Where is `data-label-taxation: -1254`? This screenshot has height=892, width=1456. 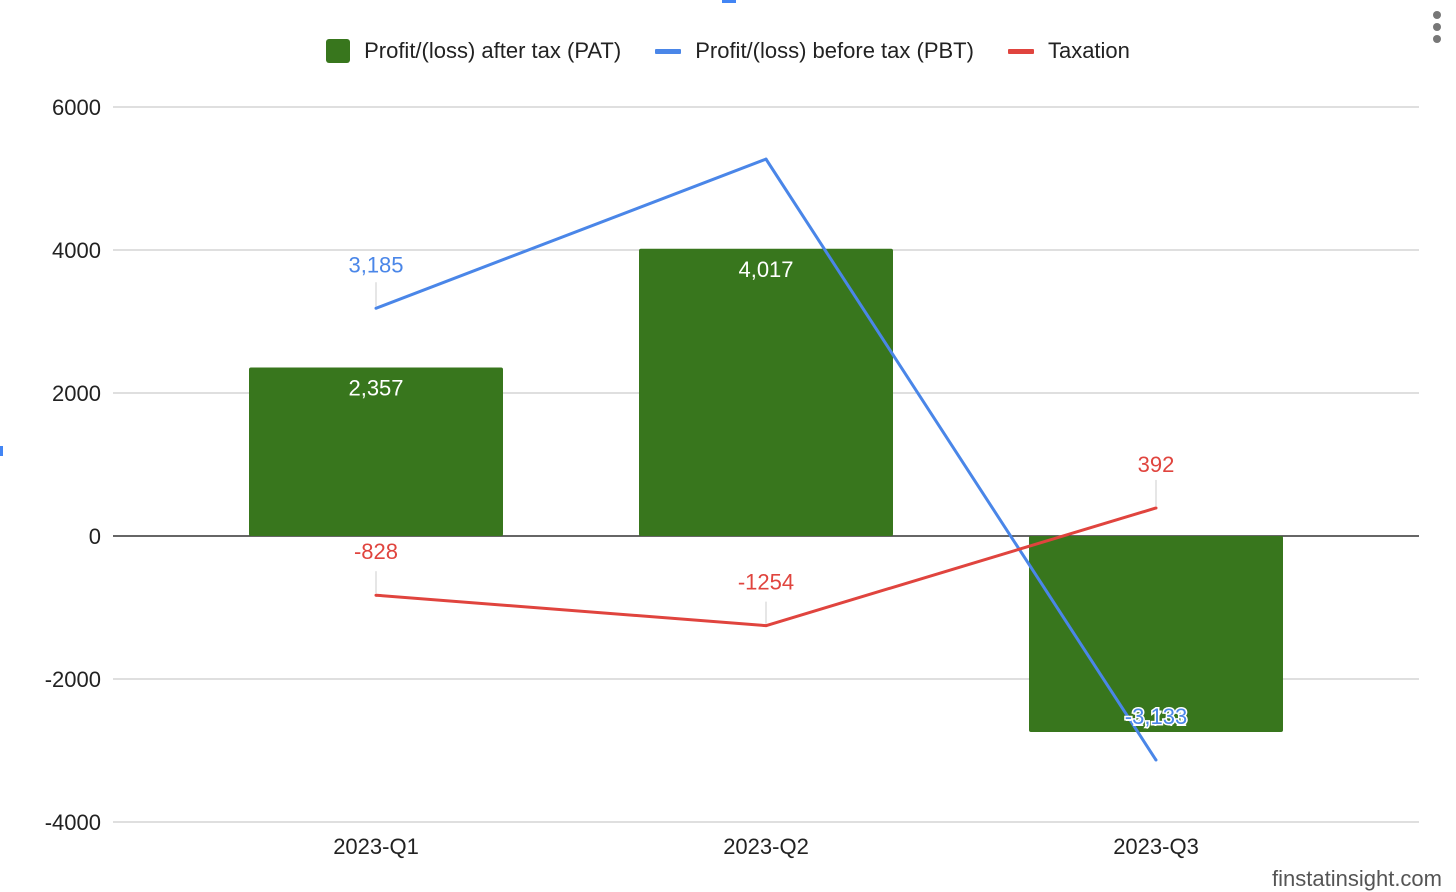
data-label-taxation: -1254 is located at coordinates (766, 582).